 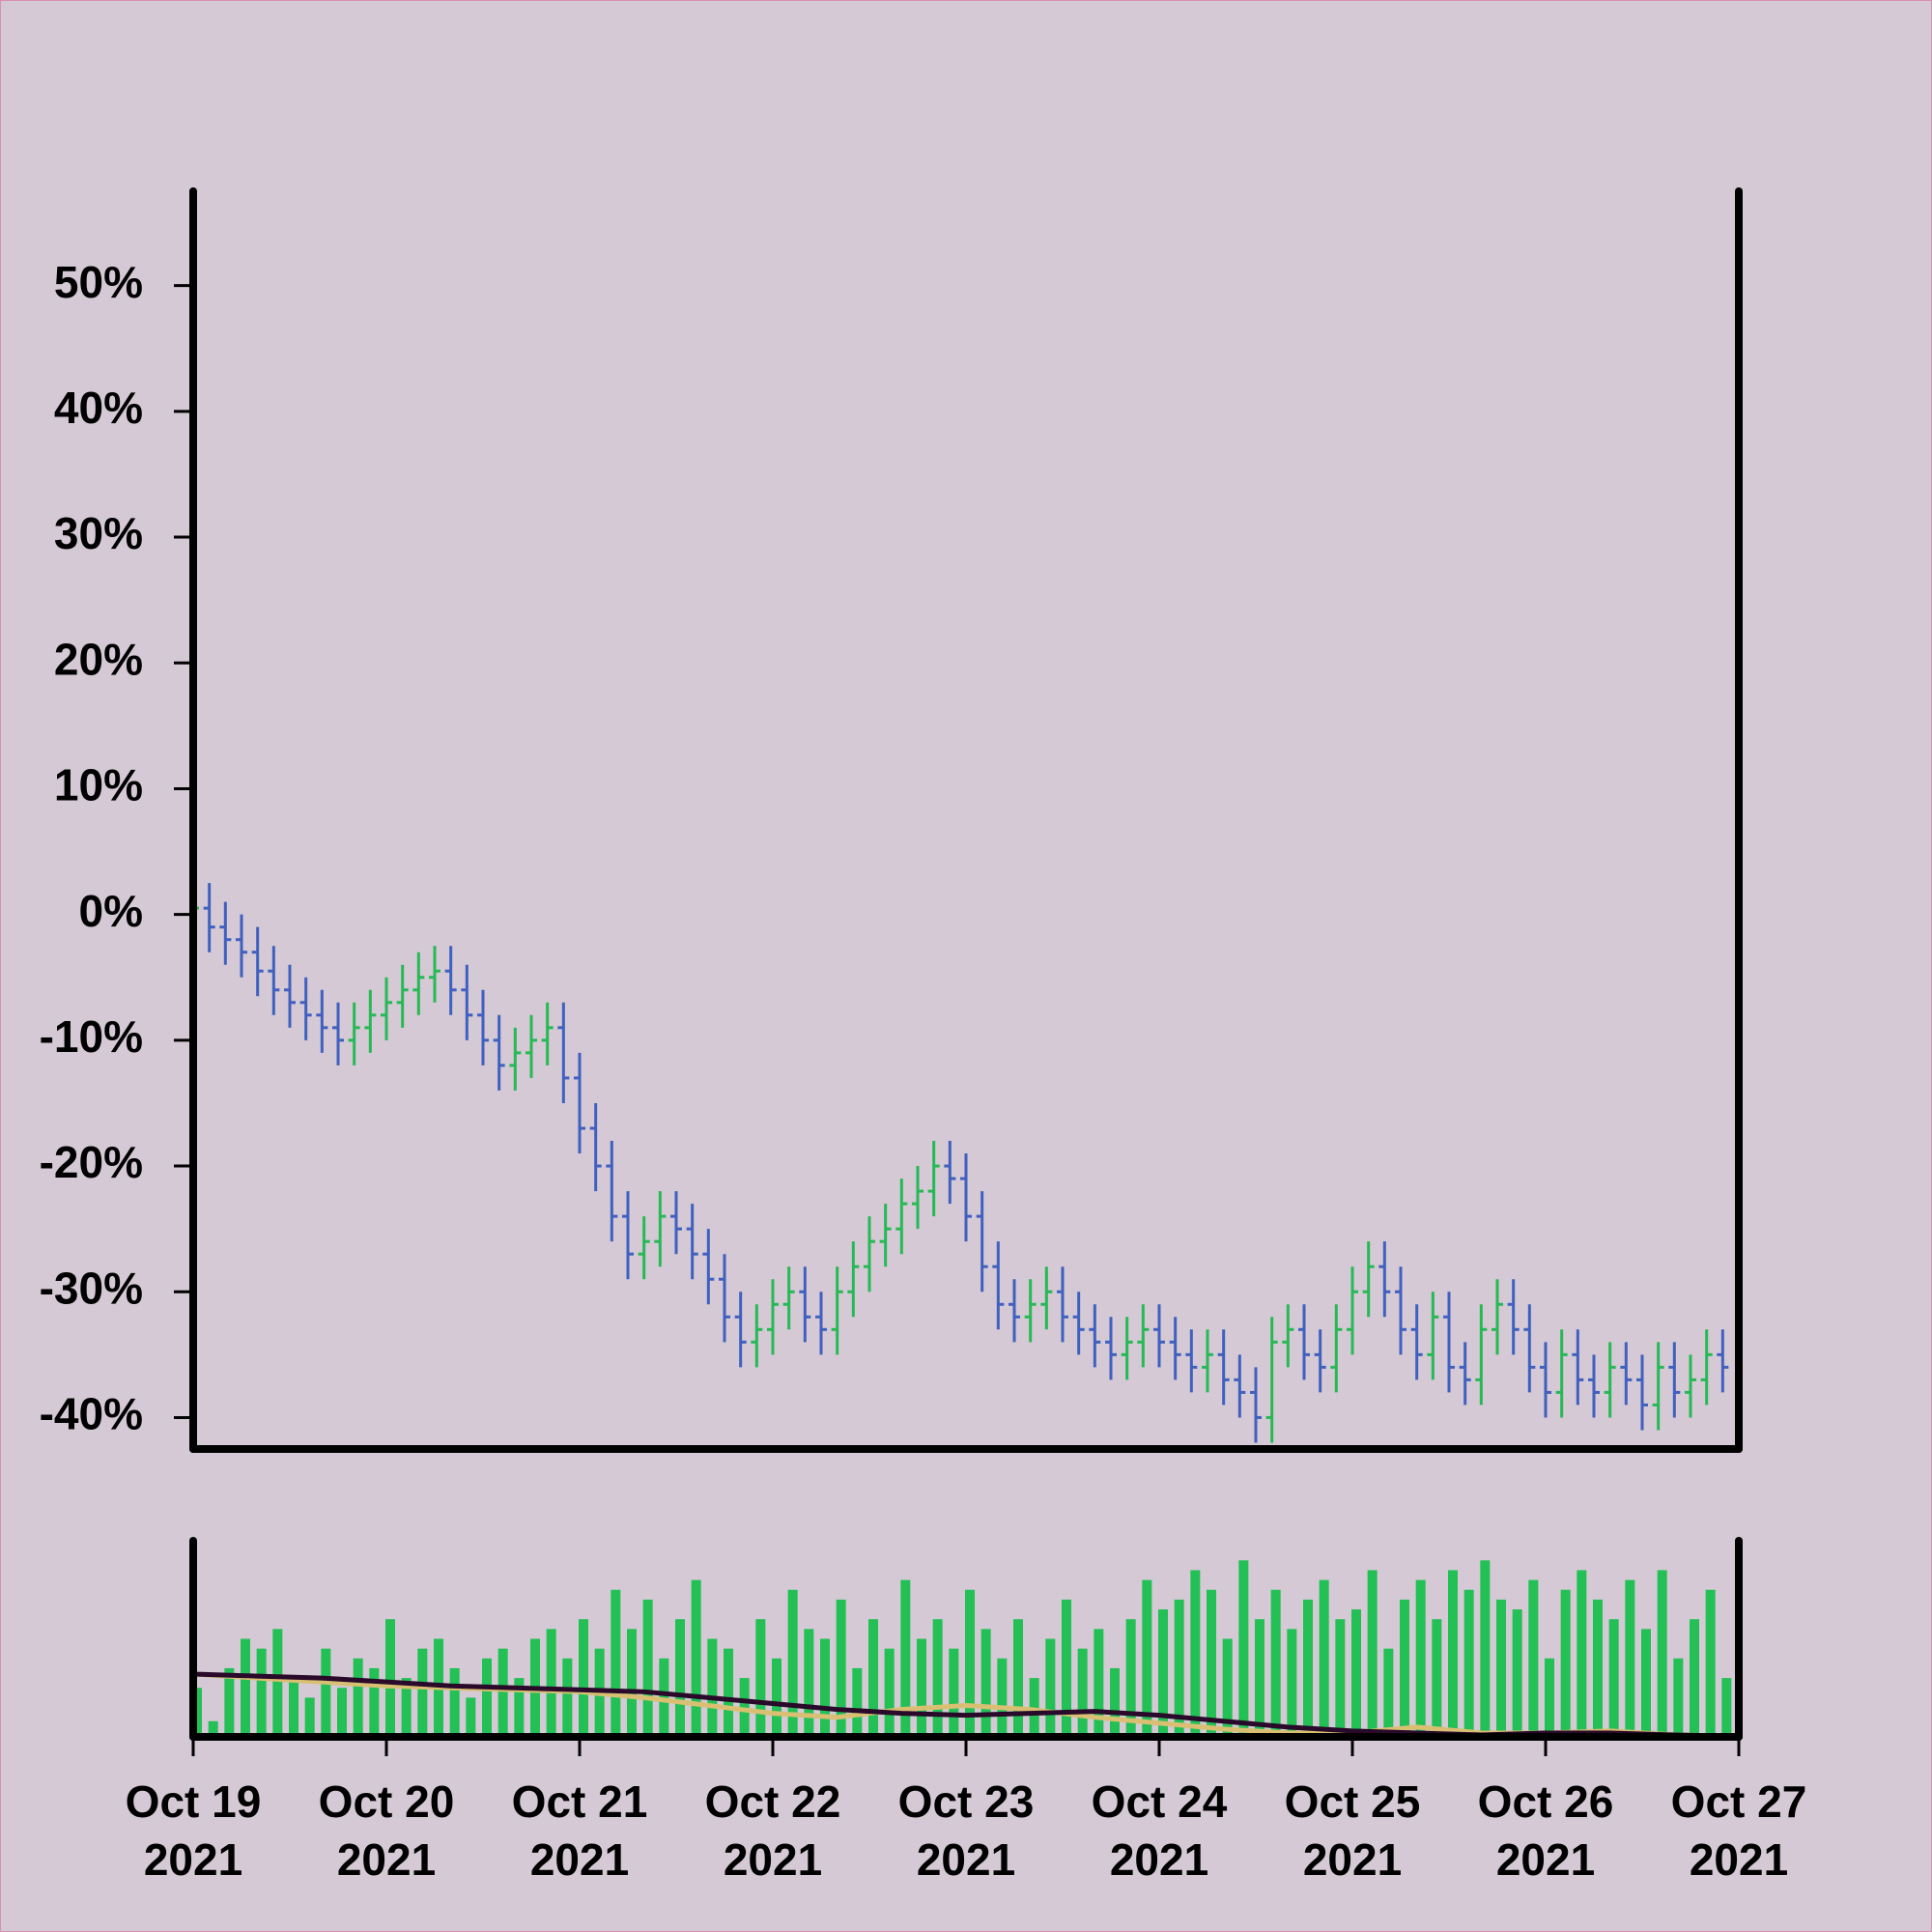 I want to click on x-tick-label: Oct 19 2021, so click(x=193, y=1830).